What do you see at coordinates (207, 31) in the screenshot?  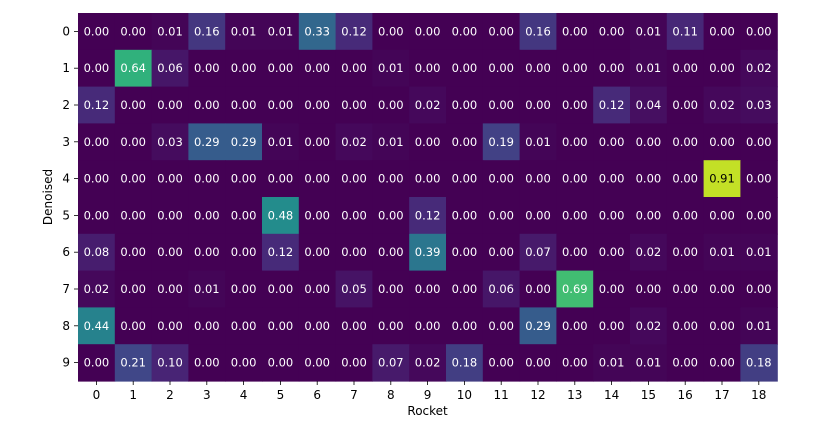 I see `heatmap-cell-value: 0.16` at bounding box center [207, 31].